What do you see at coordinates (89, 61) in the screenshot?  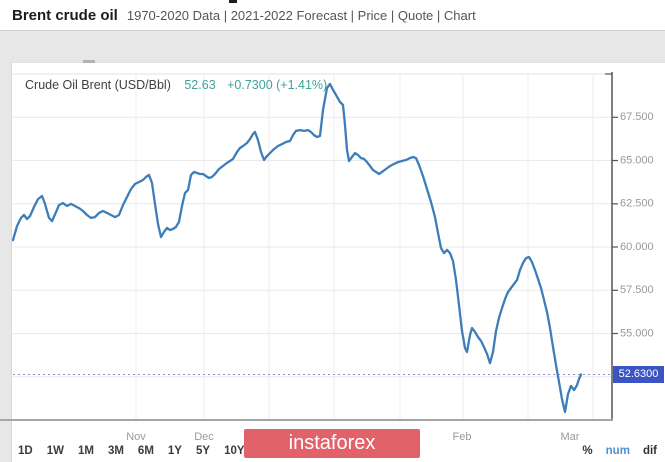 I see `panel-handle-mark` at bounding box center [89, 61].